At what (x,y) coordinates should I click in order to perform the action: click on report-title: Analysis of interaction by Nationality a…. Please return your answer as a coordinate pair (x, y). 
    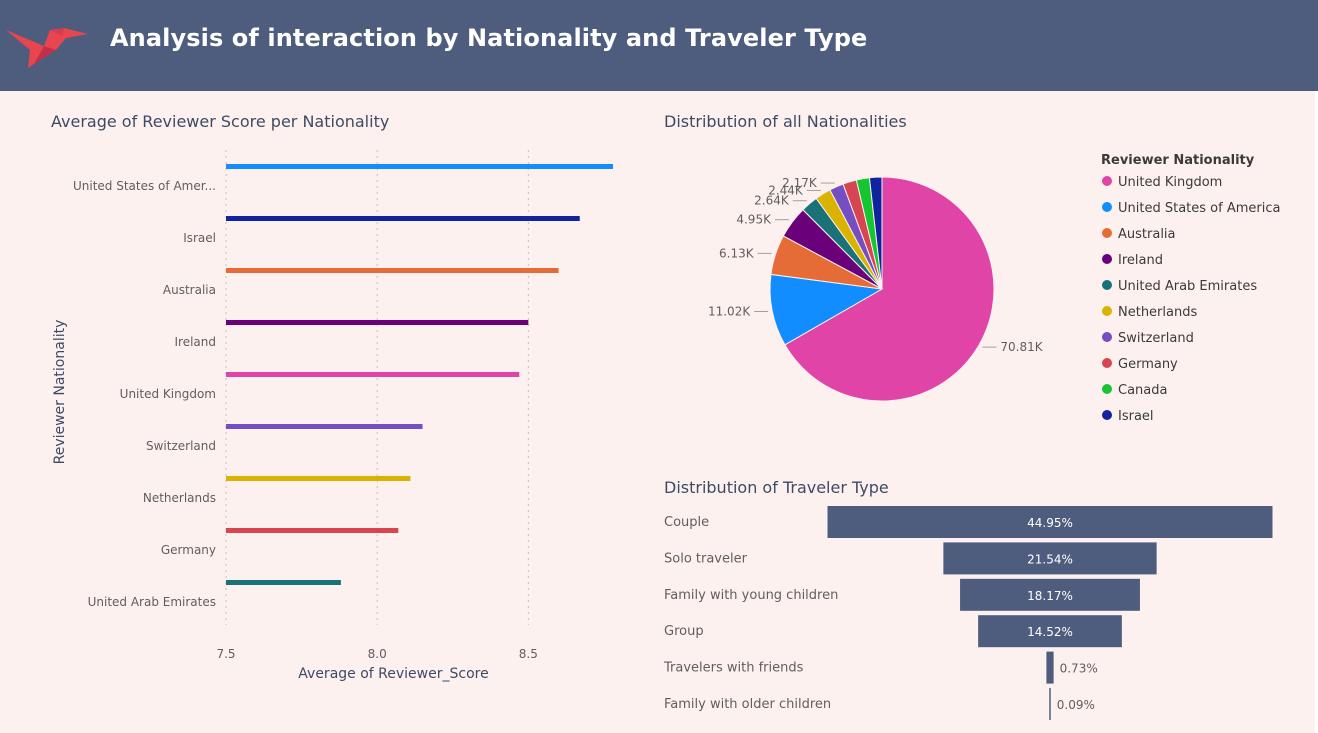
    Looking at the image, I should click on (489, 38).